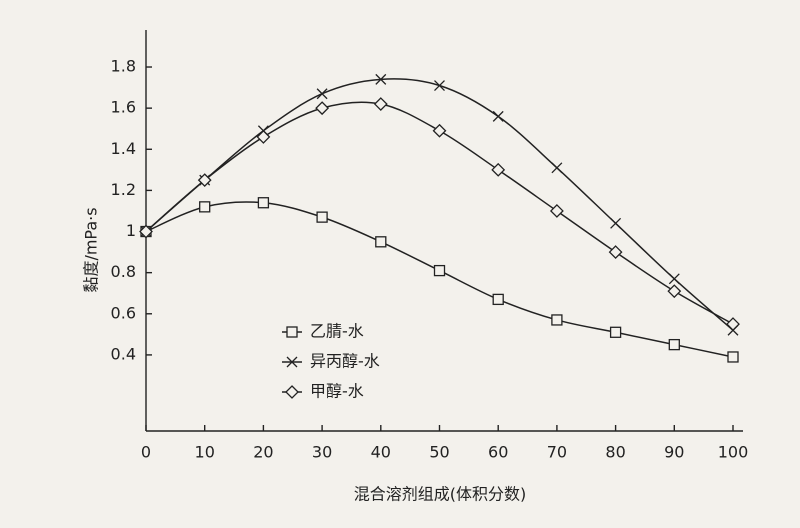 The height and width of the screenshot is (528, 800). Describe the element at coordinates (123, 271) in the screenshot. I see `y-tick-label: 0.8` at that location.